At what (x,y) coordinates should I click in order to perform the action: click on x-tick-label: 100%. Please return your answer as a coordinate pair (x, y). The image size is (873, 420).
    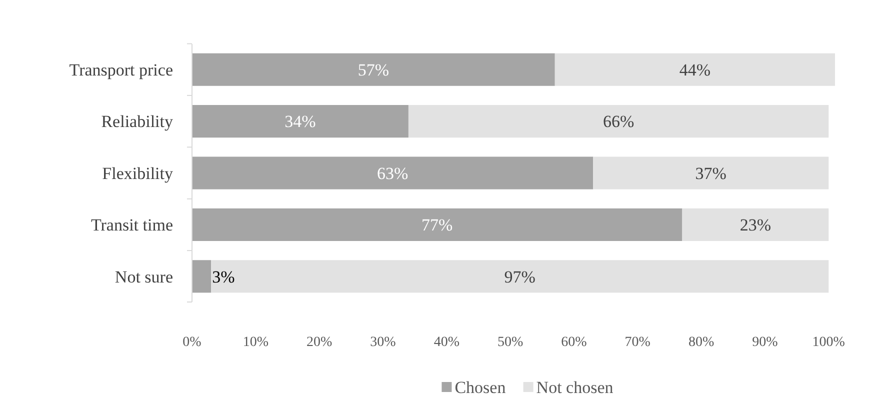
    Looking at the image, I should click on (829, 342).